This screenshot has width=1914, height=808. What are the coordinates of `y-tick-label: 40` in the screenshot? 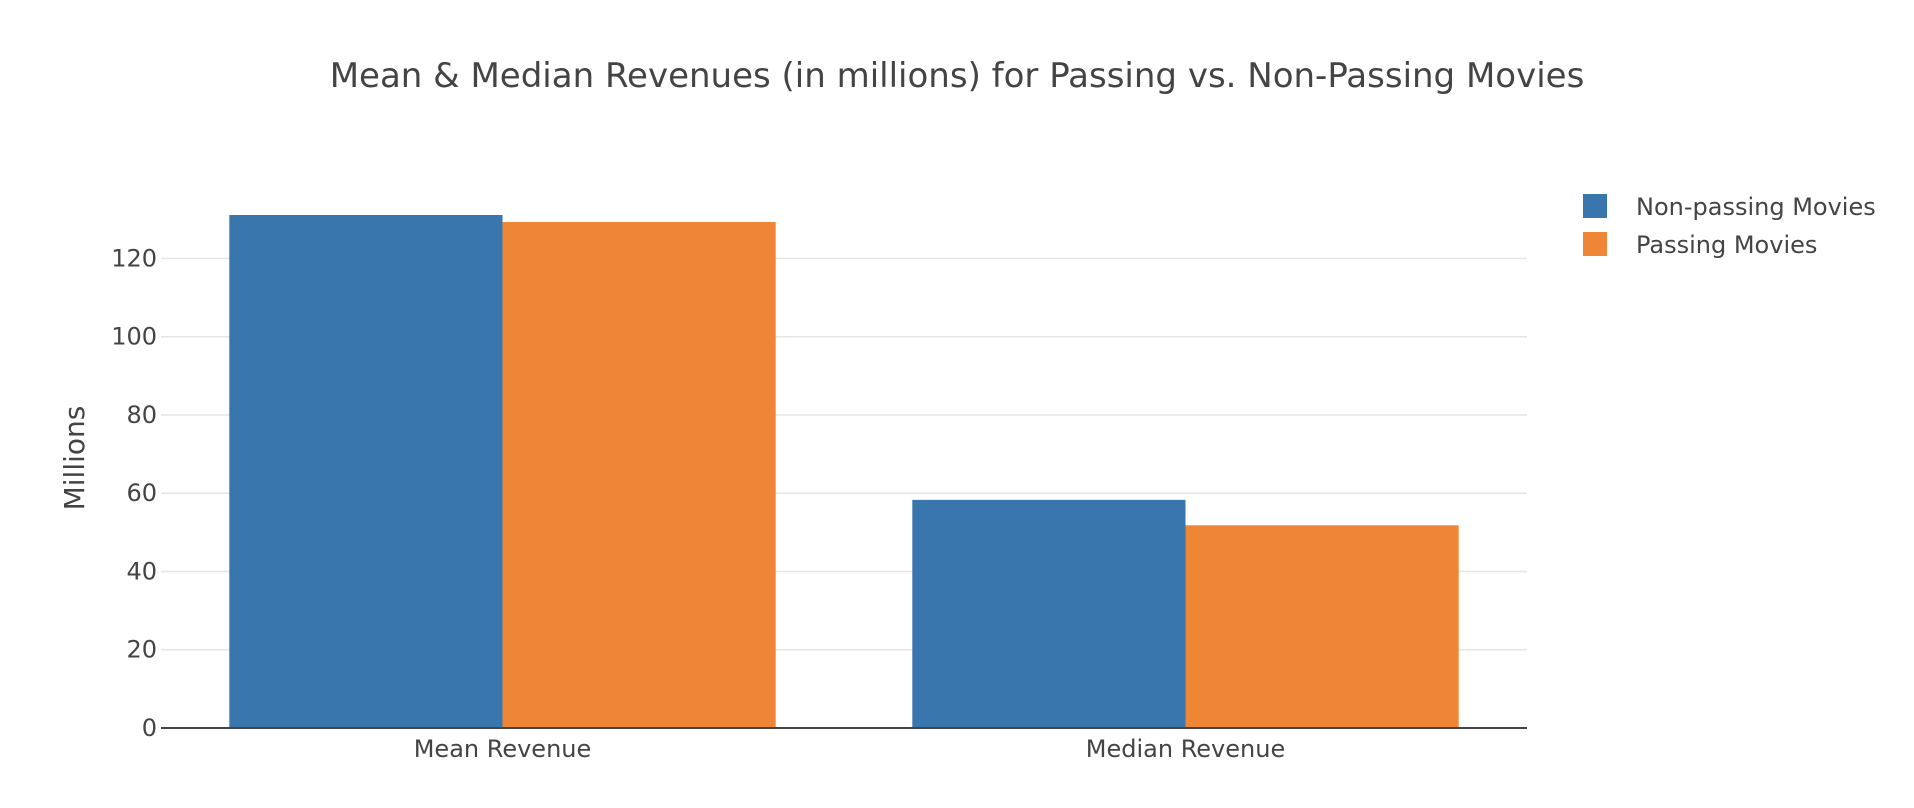 It's located at (141, 571).